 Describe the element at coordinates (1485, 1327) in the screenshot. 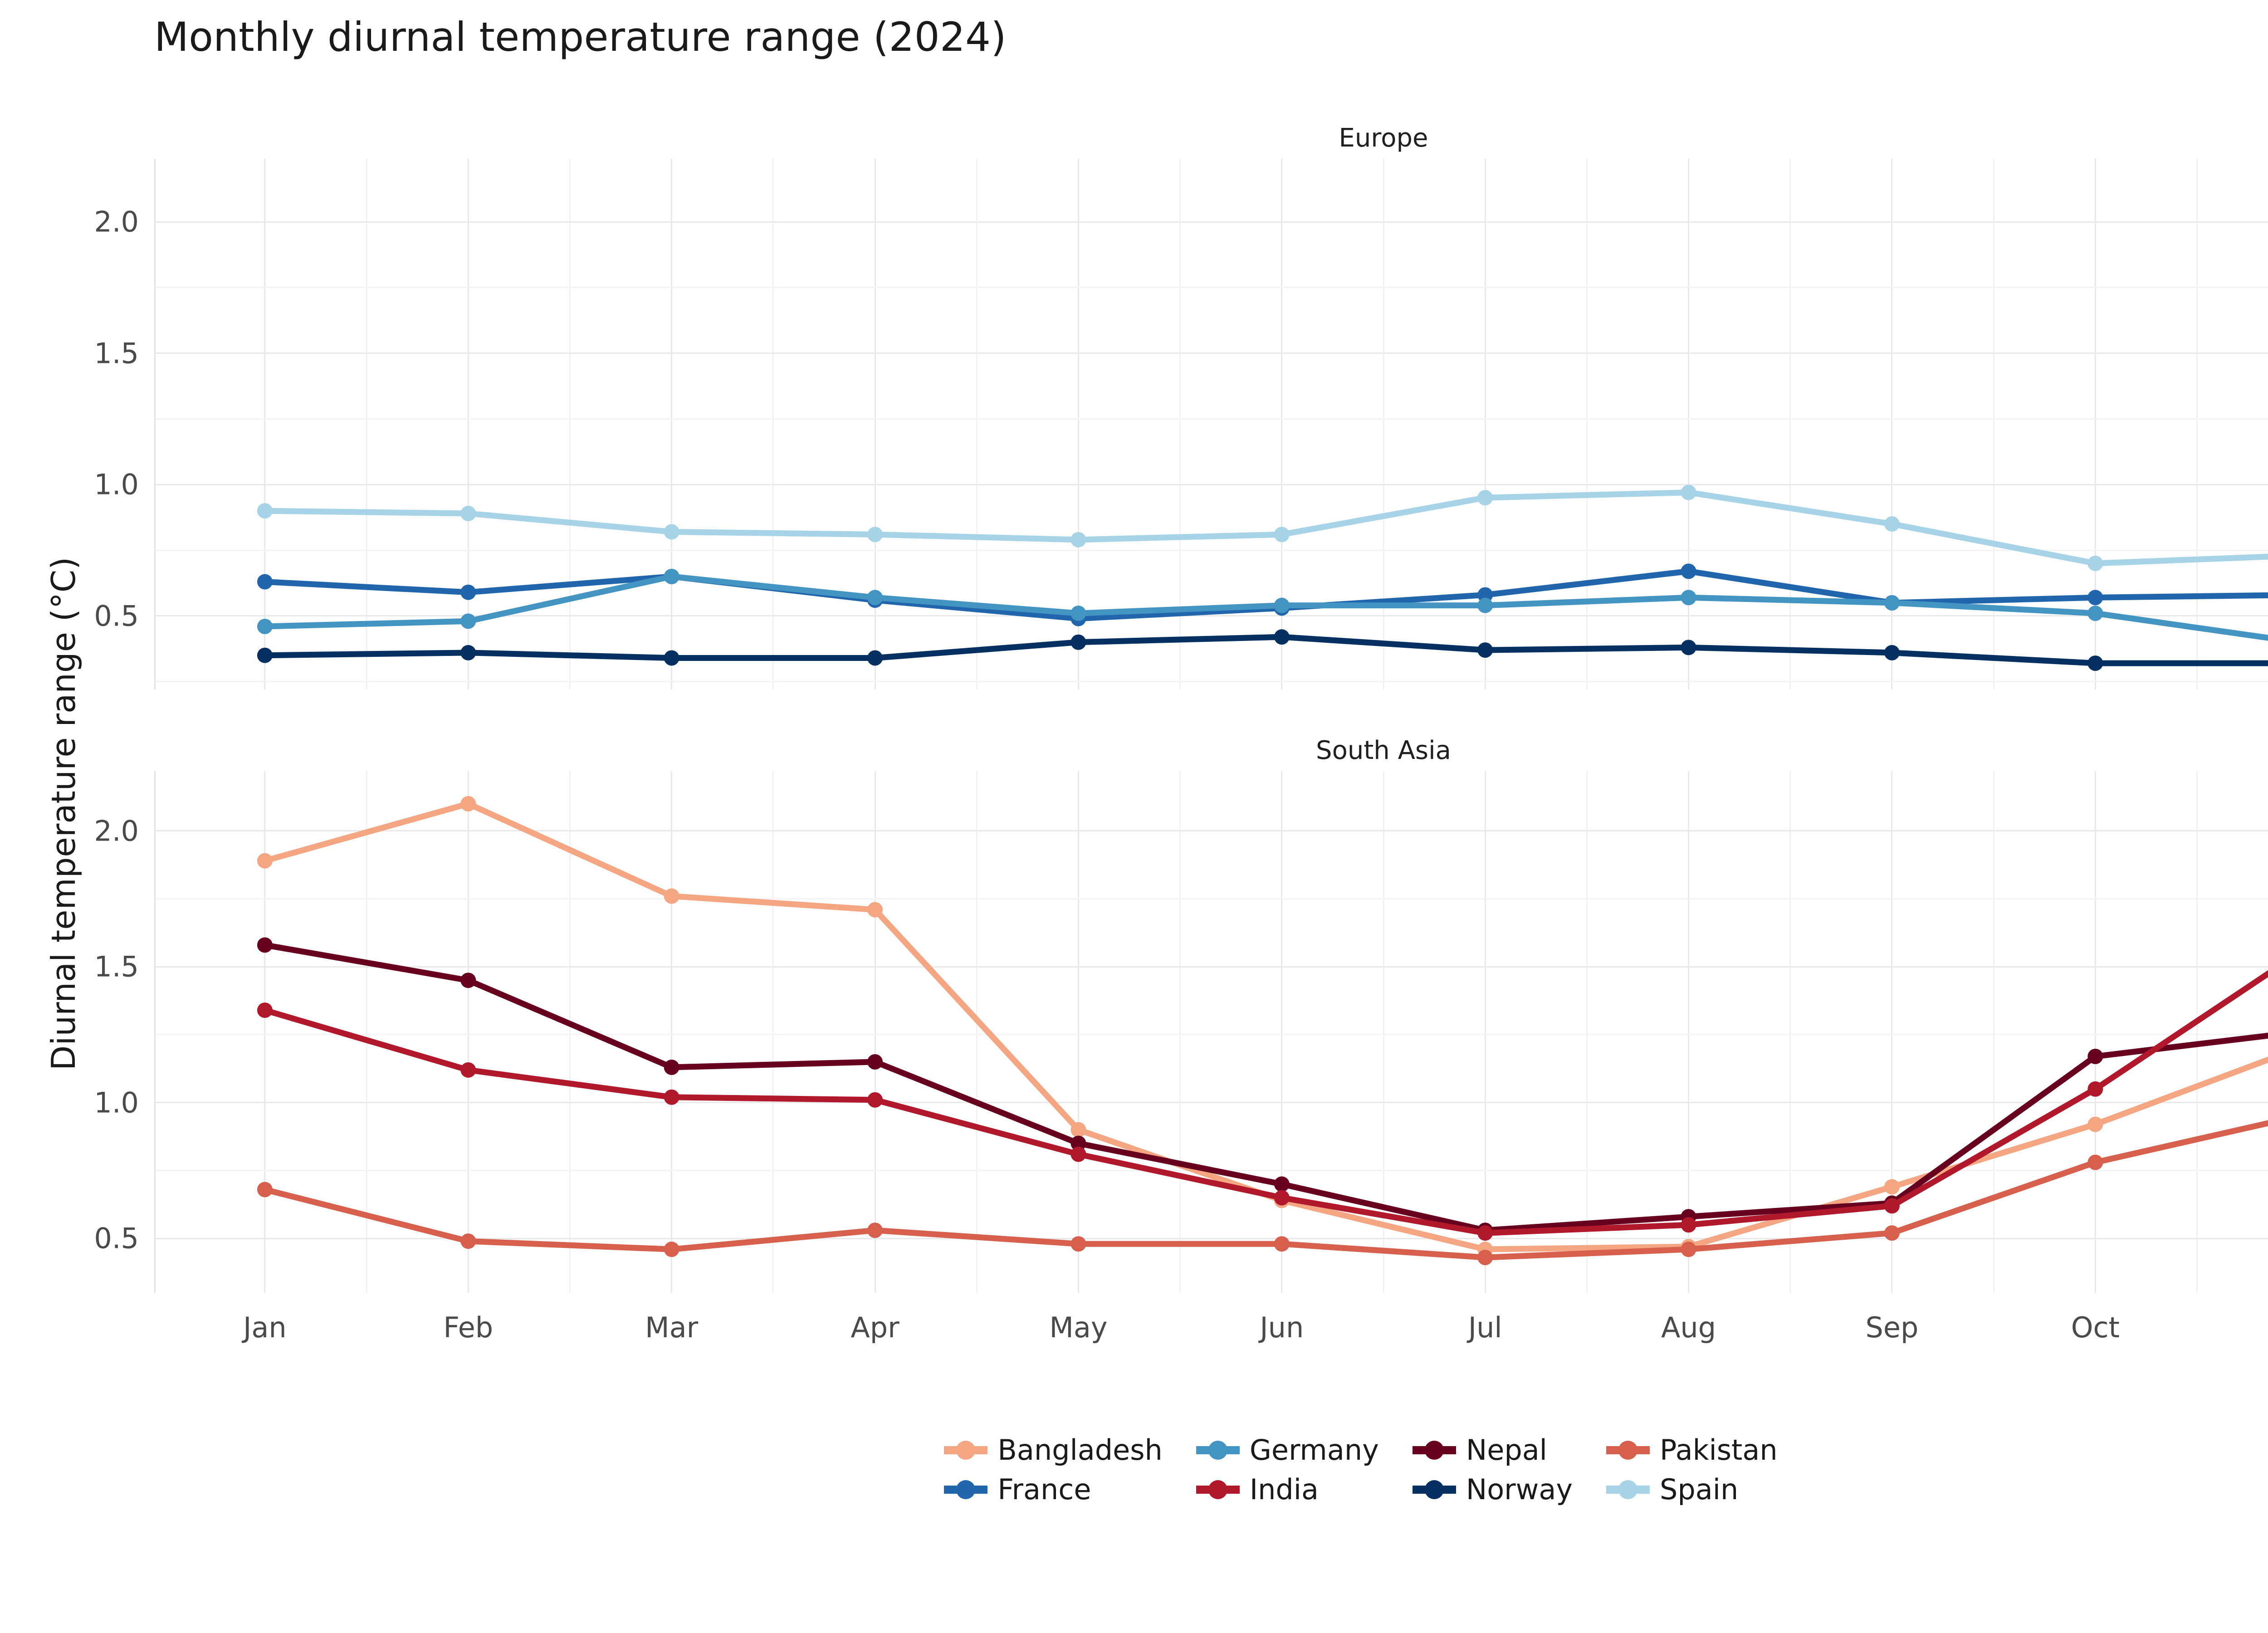

I see `x-axis-tick-label: Jul` at that location.